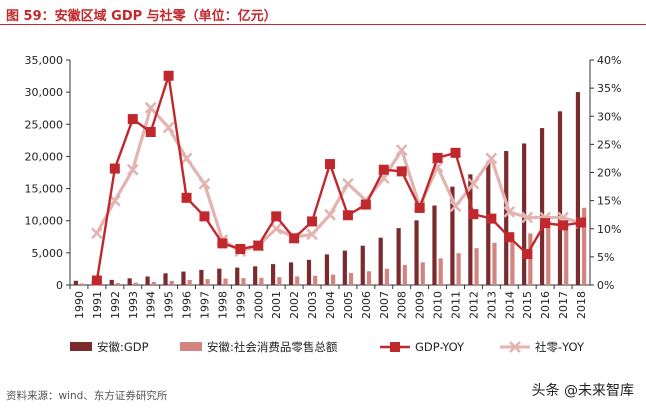 The image size is (646, 409). I want to click on chart-title: 图 59：安徽区域 GDP 与社零（单位：亿元）, so click(141, 16).